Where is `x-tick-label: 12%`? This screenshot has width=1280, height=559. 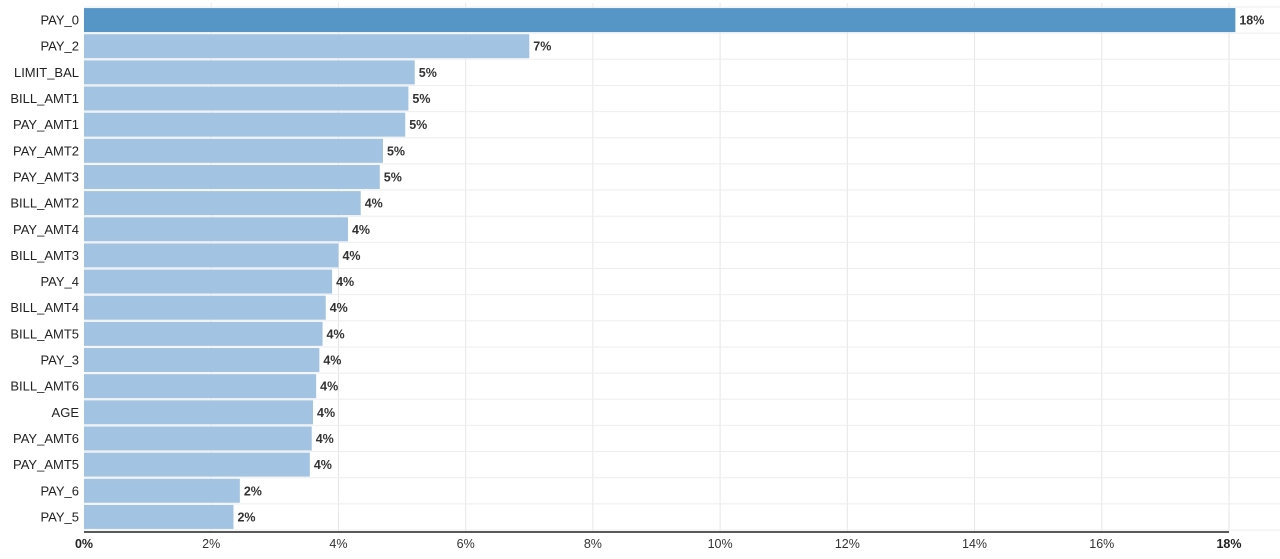 x-tick-label: 12% is located at coordinates (847, 544).